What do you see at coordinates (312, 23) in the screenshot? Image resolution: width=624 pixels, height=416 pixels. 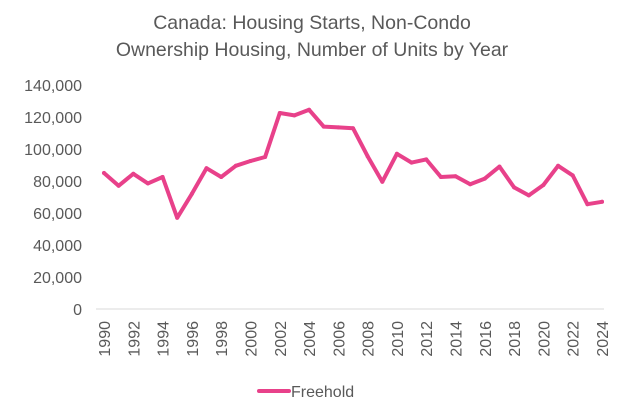 I see `chart-title-line-1: Canada: Housing Starts, Non-Condo` at bounding box center [312, 23].